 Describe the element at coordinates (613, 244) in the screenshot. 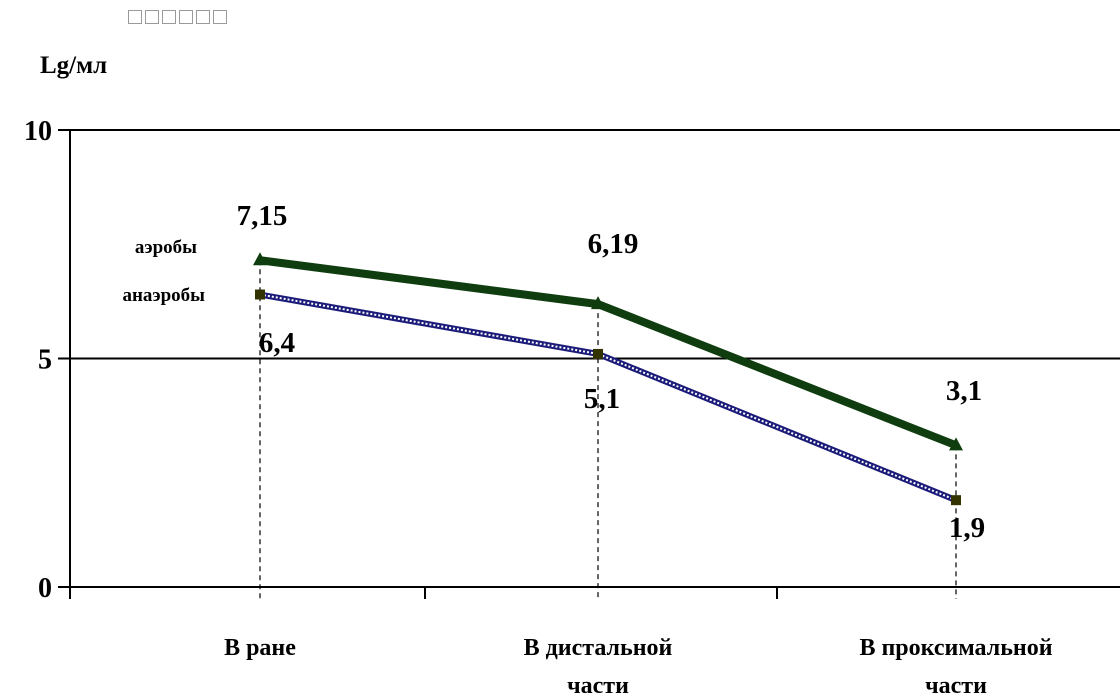

I see `data-label-aerobes: 6,19` at that location.